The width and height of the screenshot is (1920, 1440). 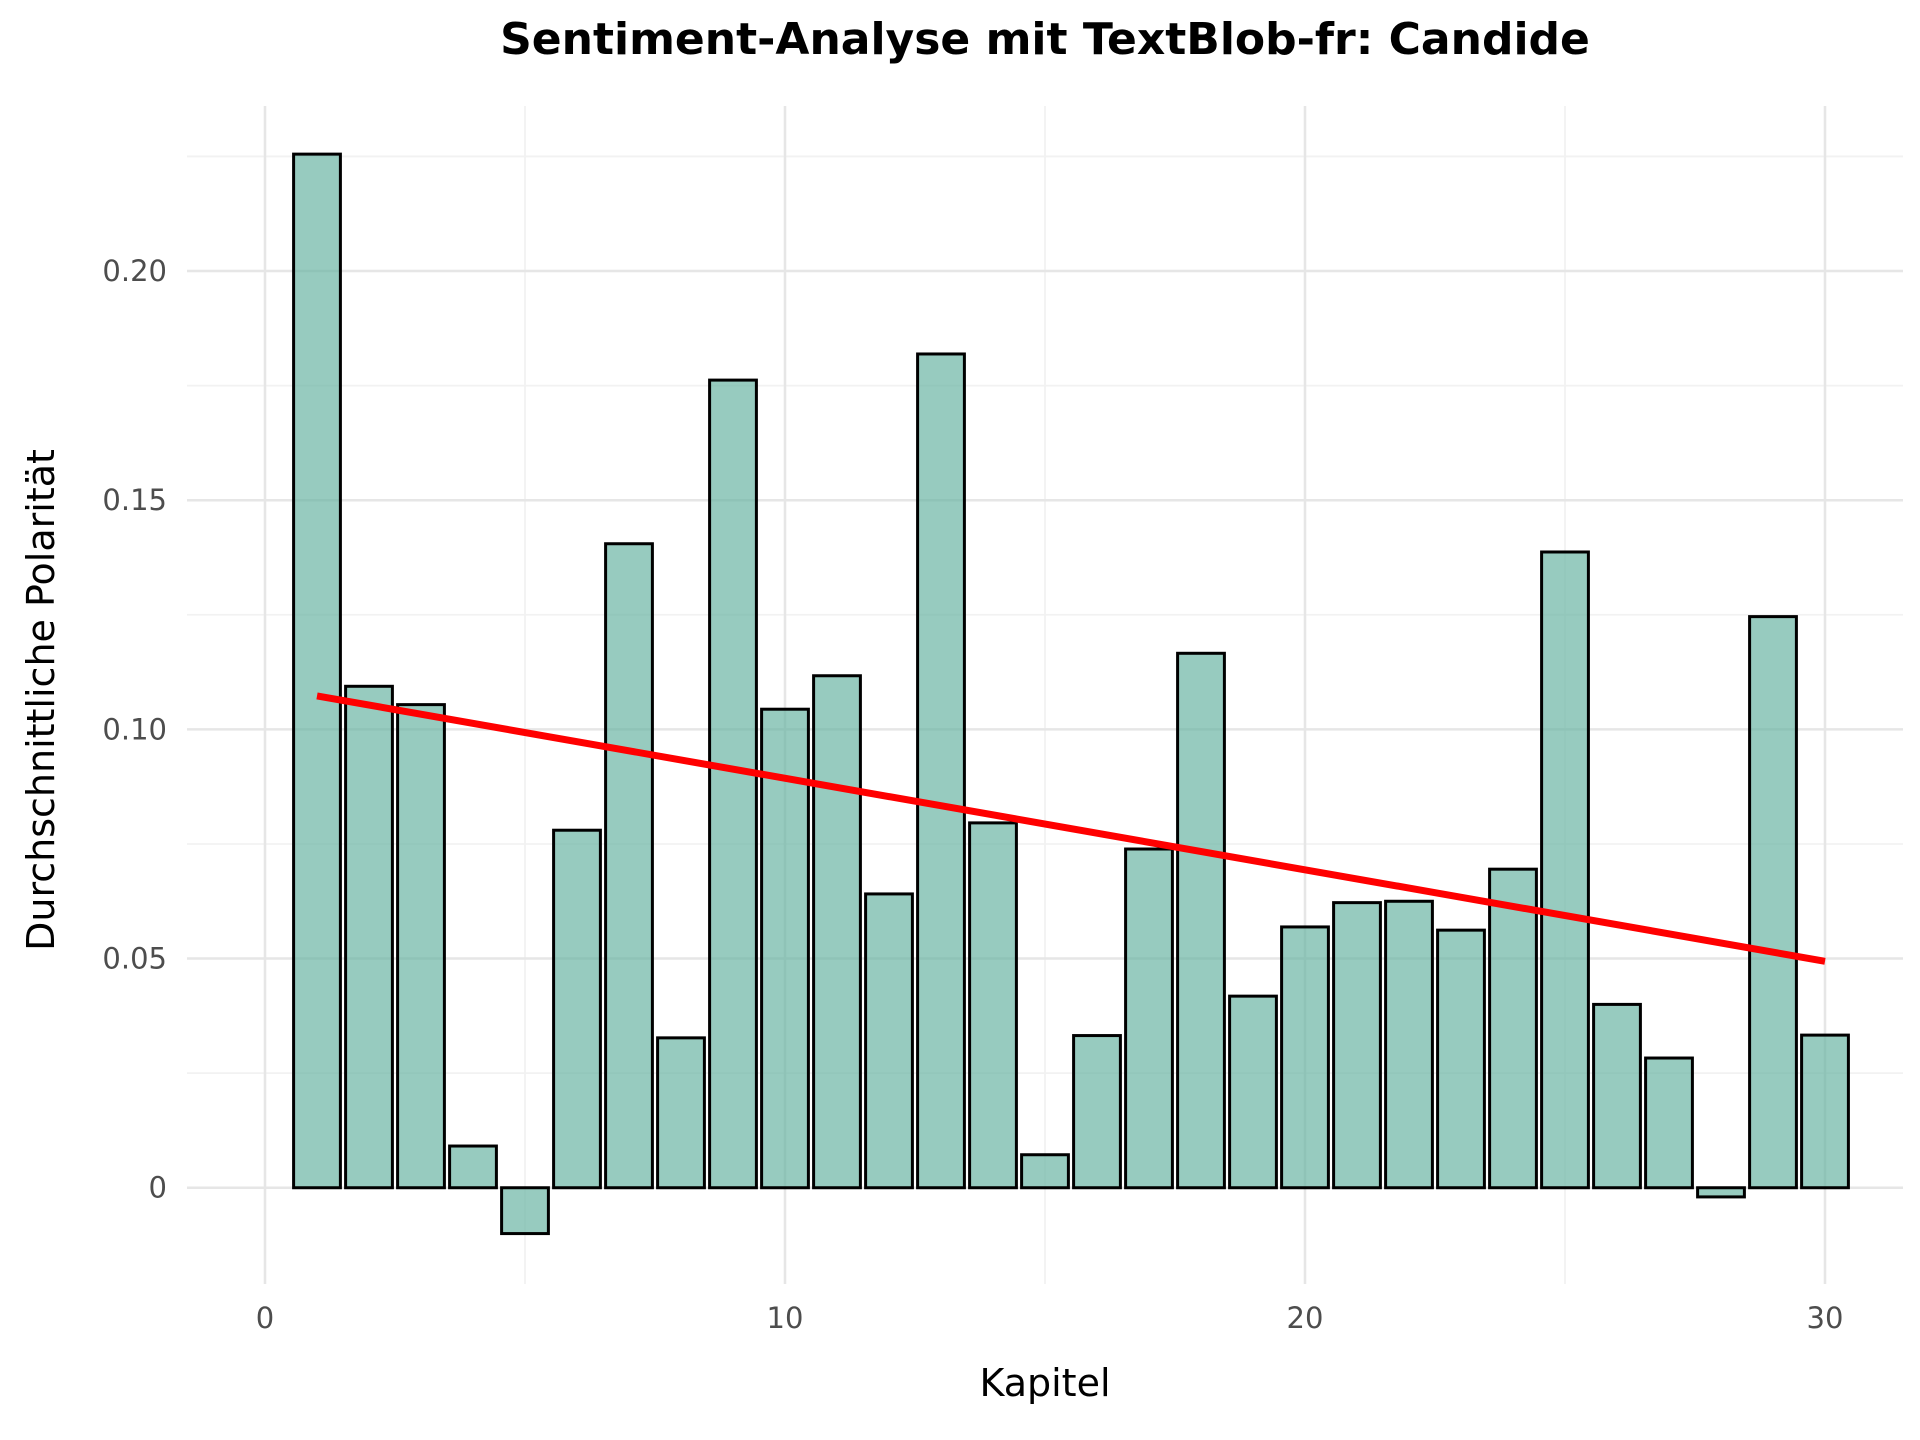 What do you see at coordinates (265, 1318) in the screenshot?
I see `x-tick-label: 0` at bounding box center [265, 1318].